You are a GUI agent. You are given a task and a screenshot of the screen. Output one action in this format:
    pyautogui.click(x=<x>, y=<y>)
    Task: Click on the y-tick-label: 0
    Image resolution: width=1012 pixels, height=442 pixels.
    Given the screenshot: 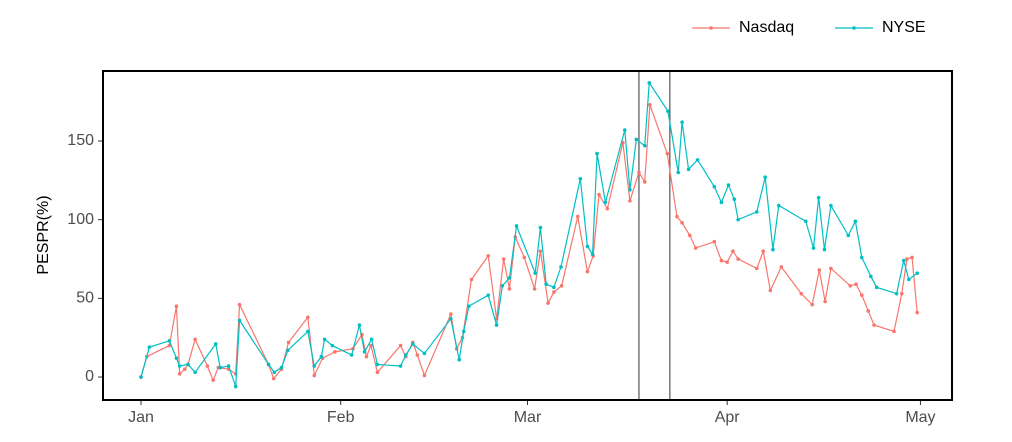 What is the action you would take?
    pyautogui.click(x=89, y=376)
    